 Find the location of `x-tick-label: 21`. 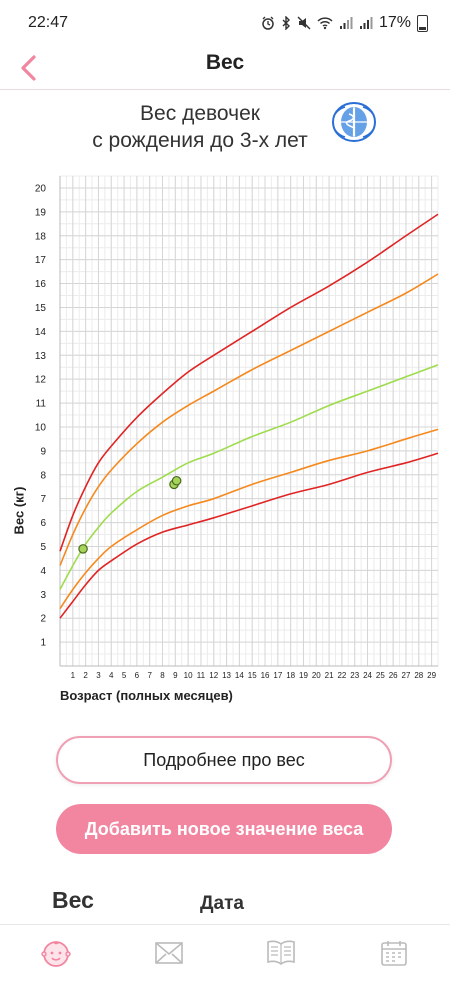

x-tick-label: 21 is located at coordinates (329, 675).